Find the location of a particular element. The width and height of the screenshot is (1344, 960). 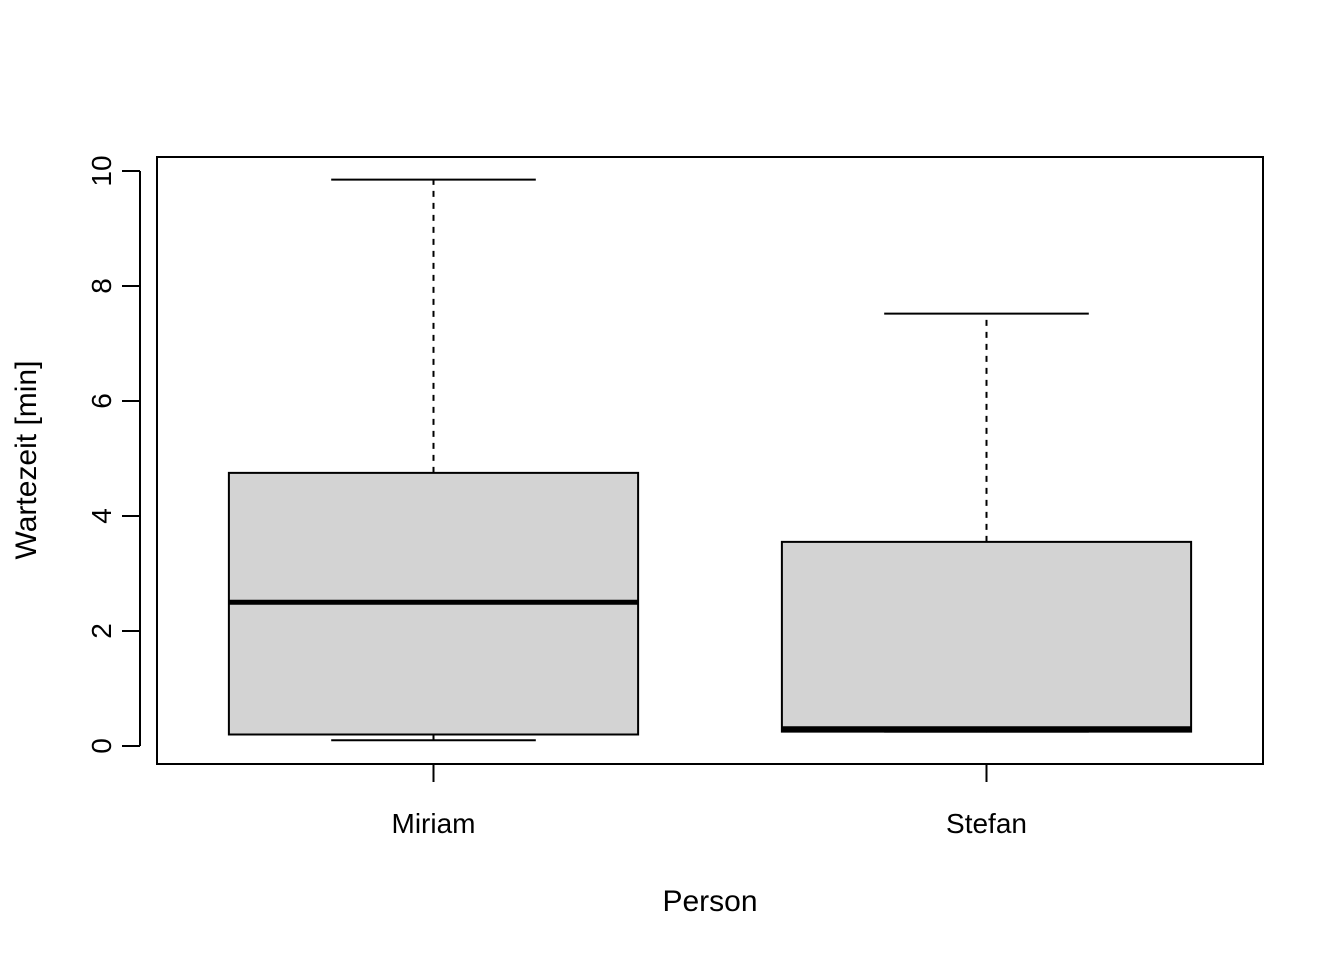

y-axis: 0 2 4 6 8 10 is located at coordinates (113, 454).